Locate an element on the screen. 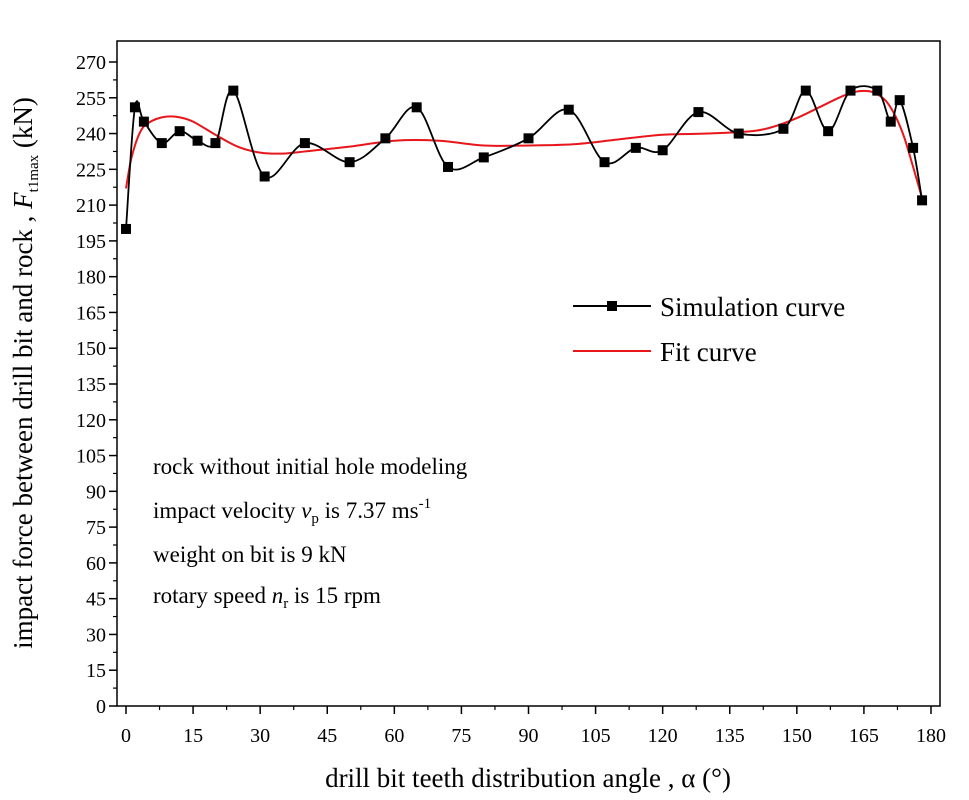 This screenshot has height=800, width=969. y-tick-label: 0 is located at coordinates (101, 707).